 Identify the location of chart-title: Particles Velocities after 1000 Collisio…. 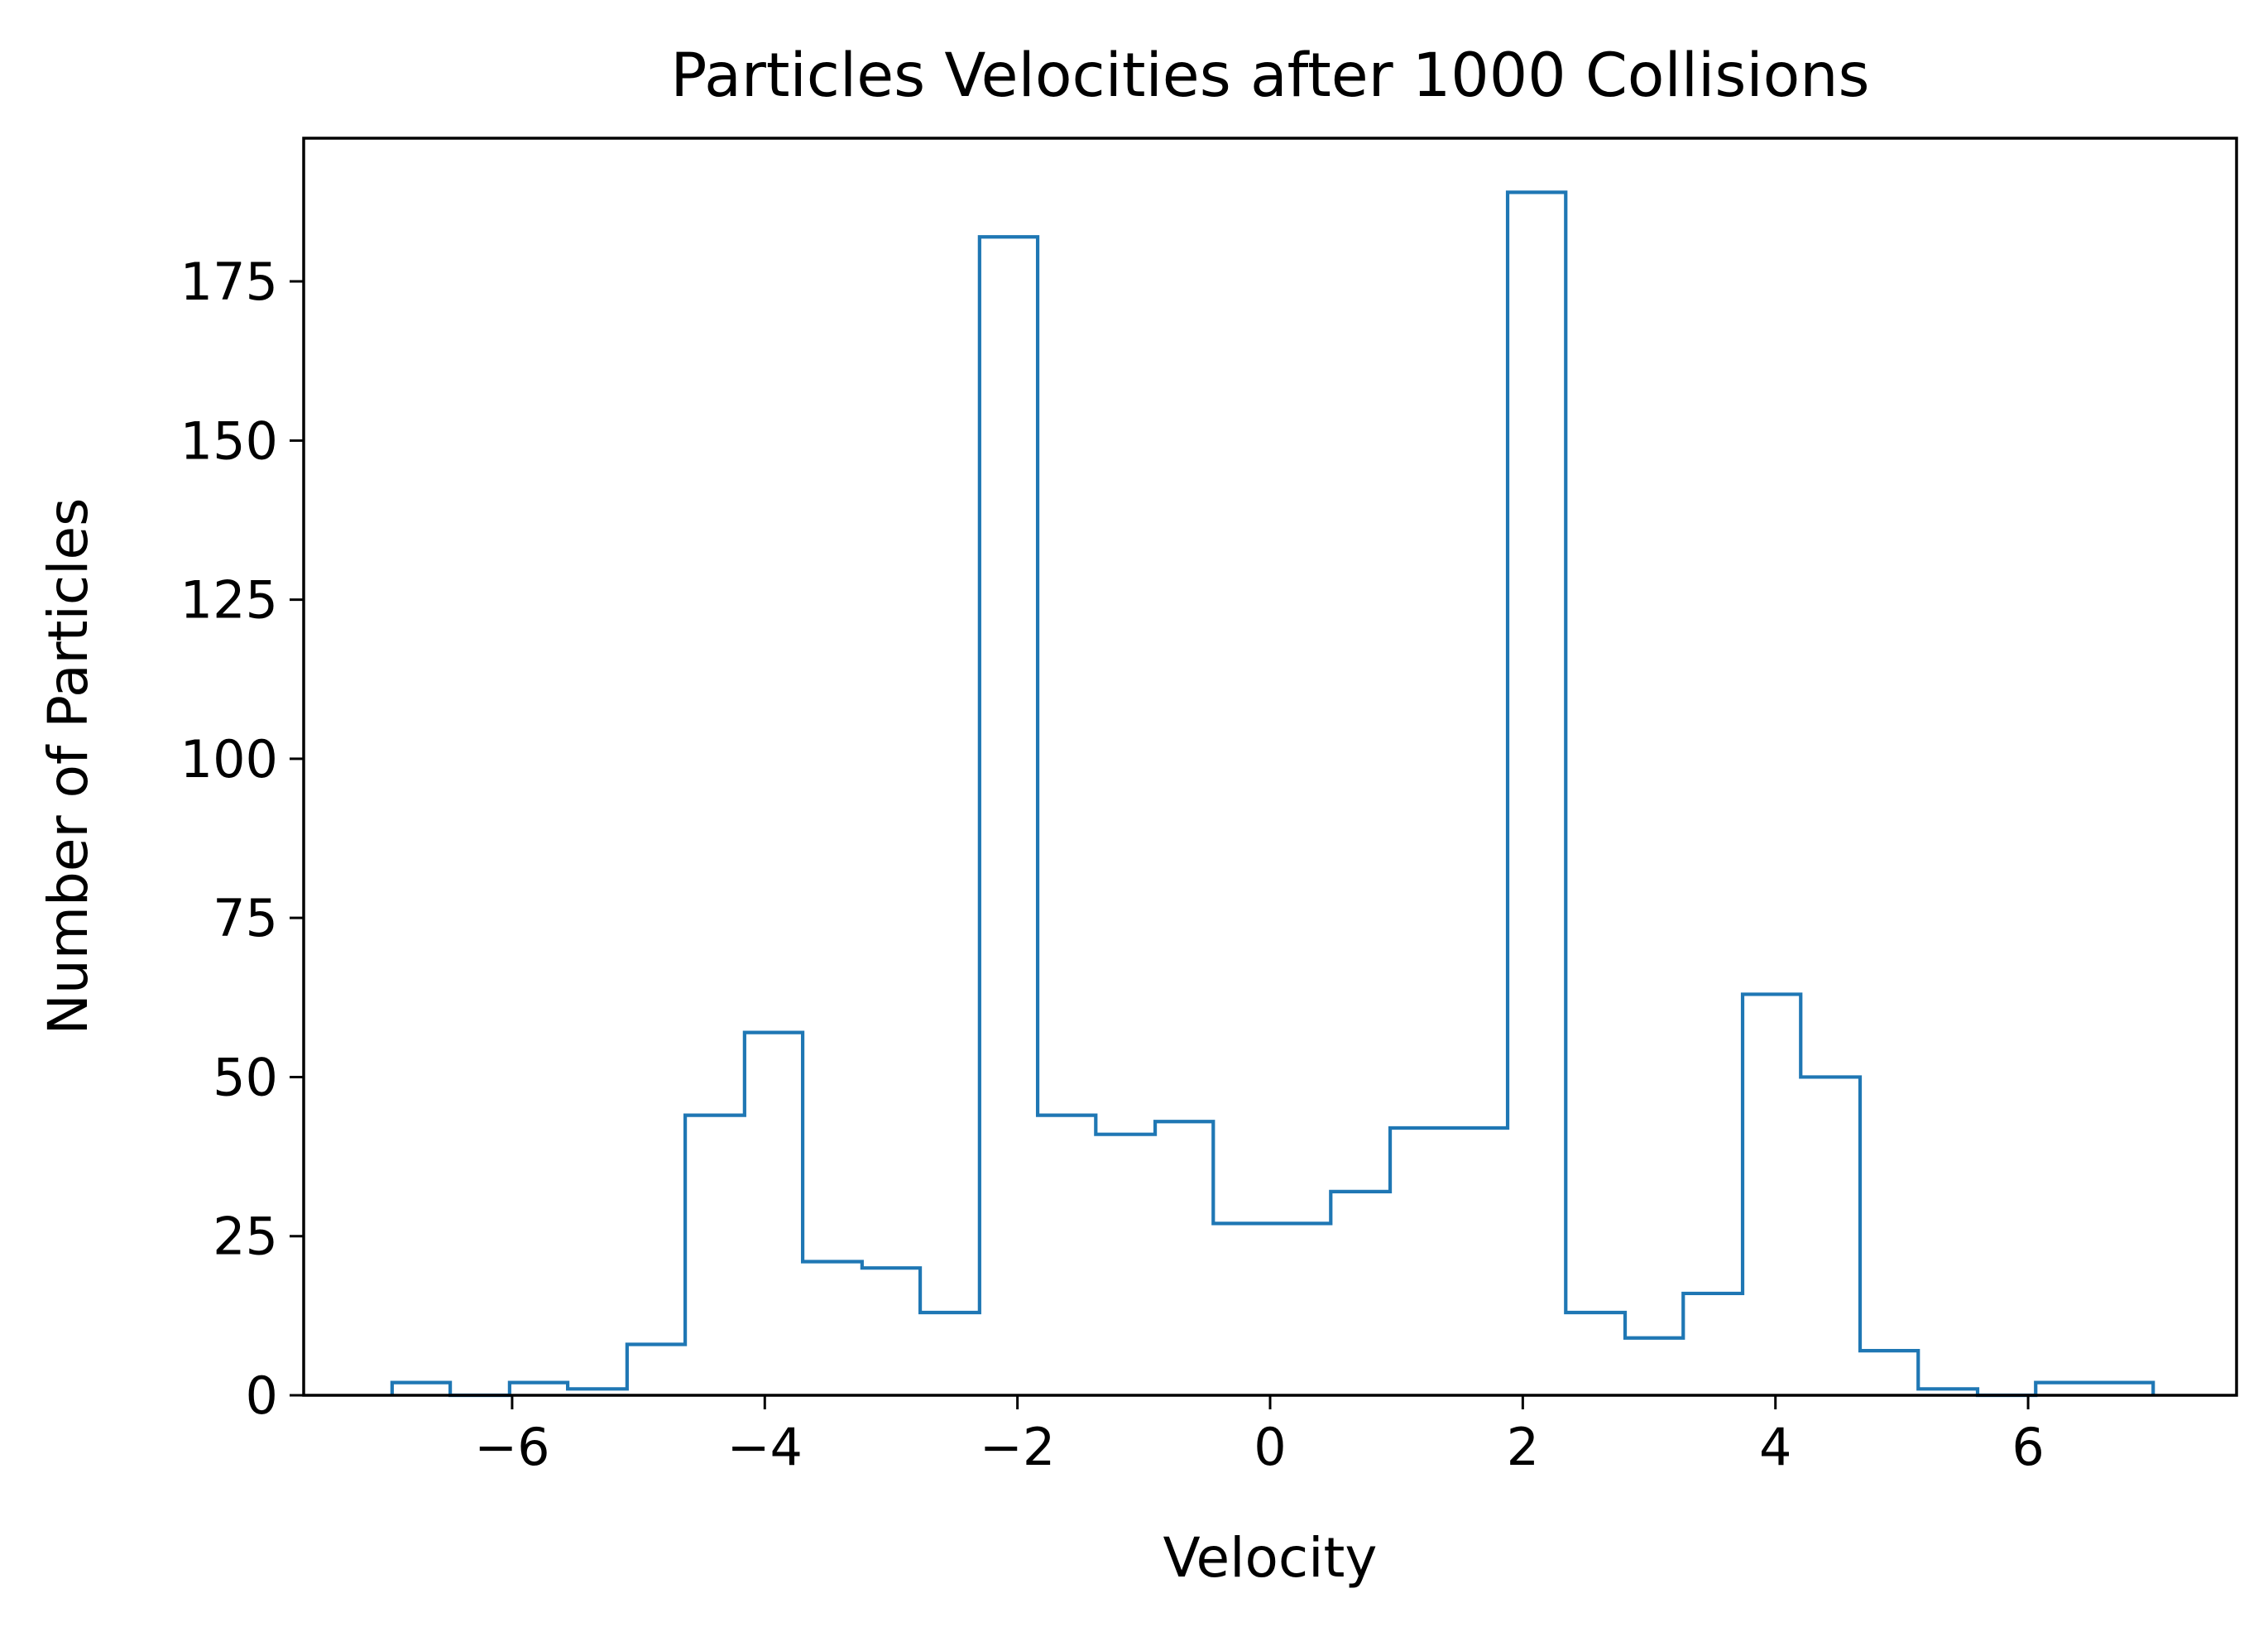
(1269, 76).